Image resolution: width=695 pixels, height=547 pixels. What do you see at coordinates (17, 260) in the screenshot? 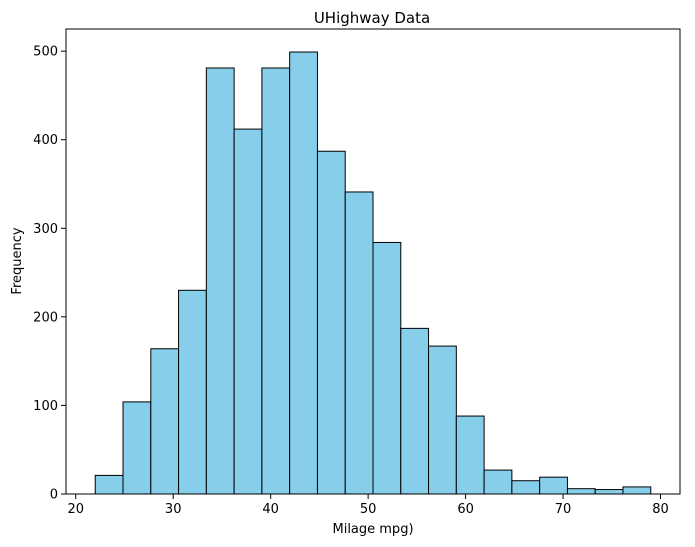
I see `y-axis-label: Frequency` at bounding box center [17, 260].